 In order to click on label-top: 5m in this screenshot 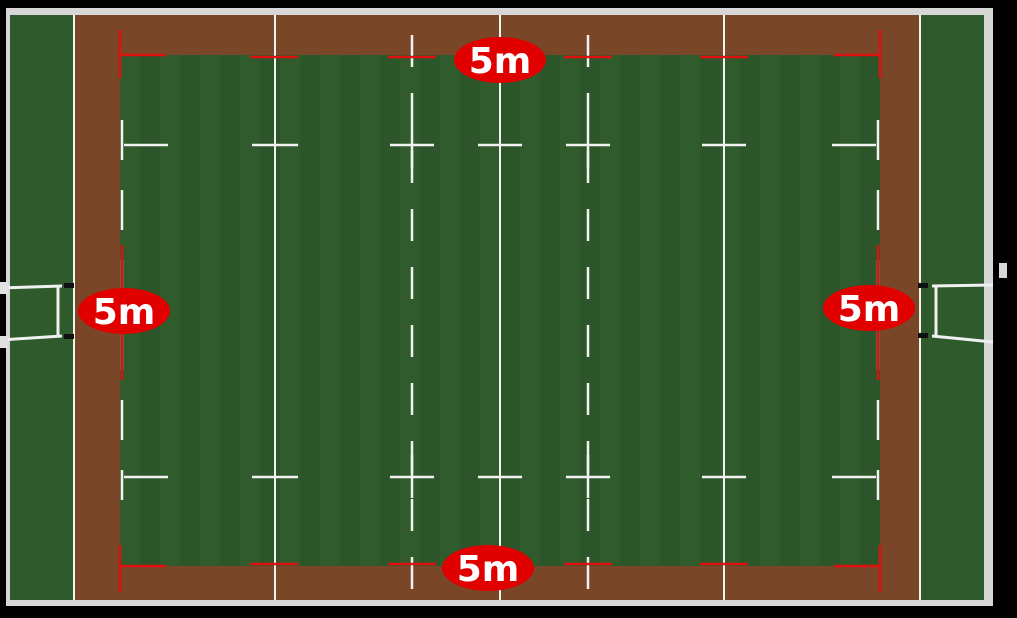, I will do `click(500, 60)`.